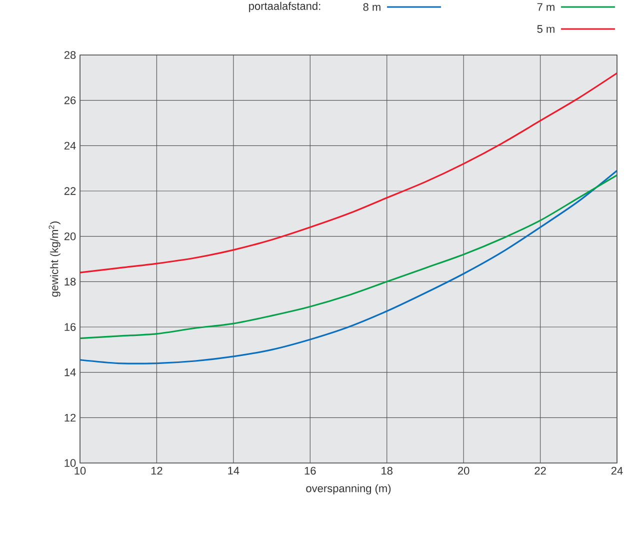 Image resolution: width=626 pixels, height=536 pixels. What do you see at coordinates (234, 470) in the screenshot?
I see `x-tick-label: 14` at bounding box center [234, 470].